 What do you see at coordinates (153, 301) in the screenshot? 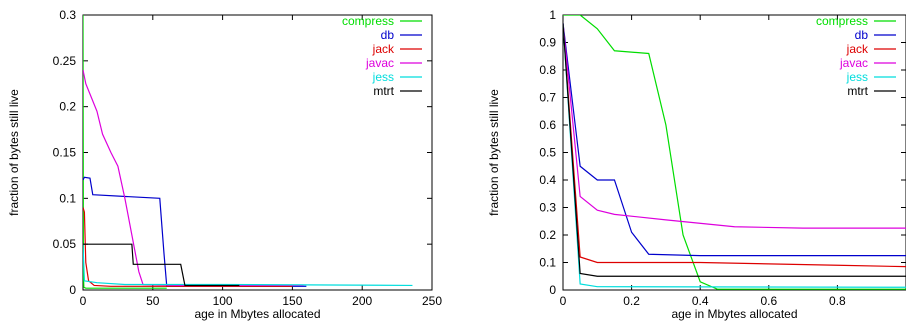
I see `x-tick-label: 50` at bounding box center [153, 301].